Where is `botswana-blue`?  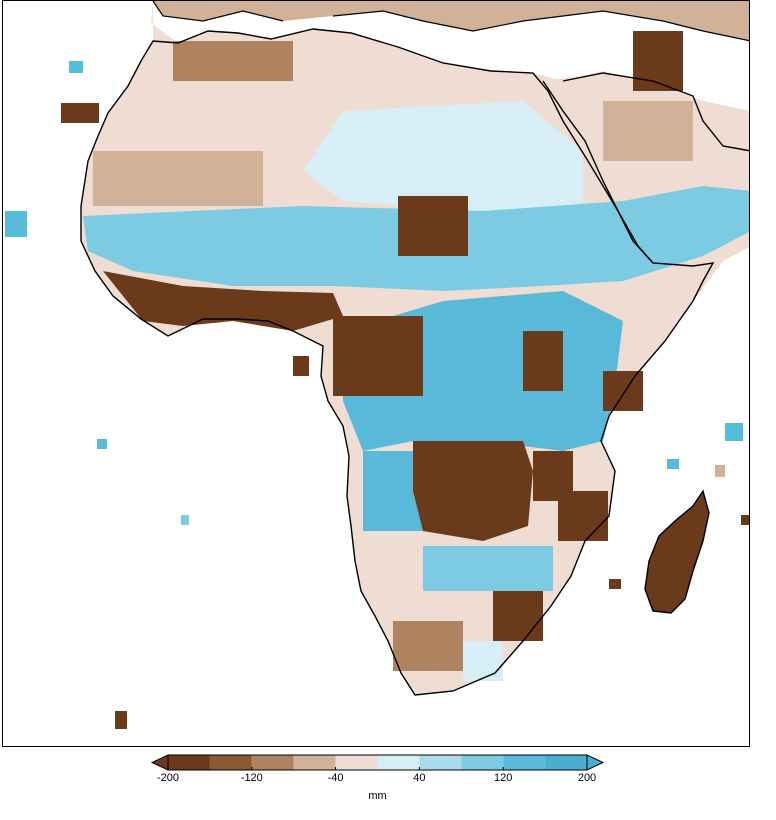
botswana-blue is located at coordinates (488, 568).